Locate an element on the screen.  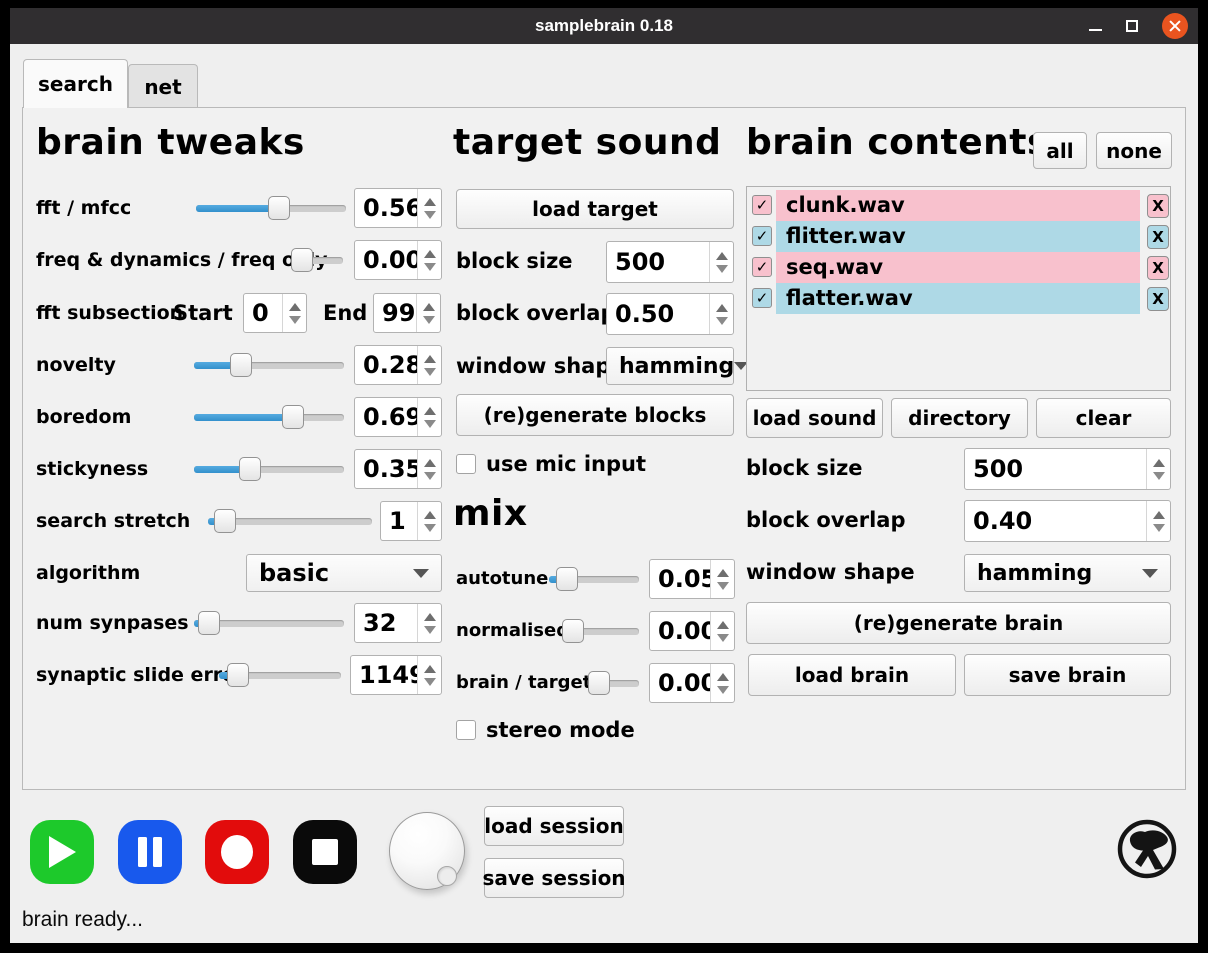
autotune-slider is located at coordinates (594, 579).